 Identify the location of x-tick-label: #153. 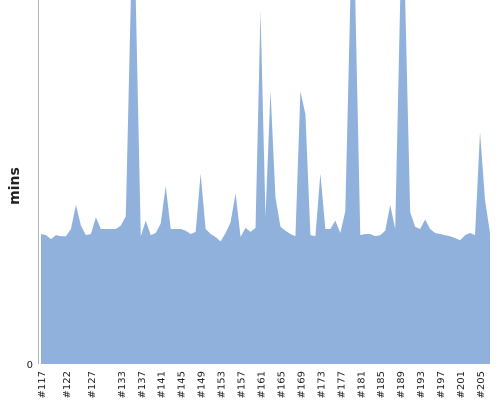
(222, 384).